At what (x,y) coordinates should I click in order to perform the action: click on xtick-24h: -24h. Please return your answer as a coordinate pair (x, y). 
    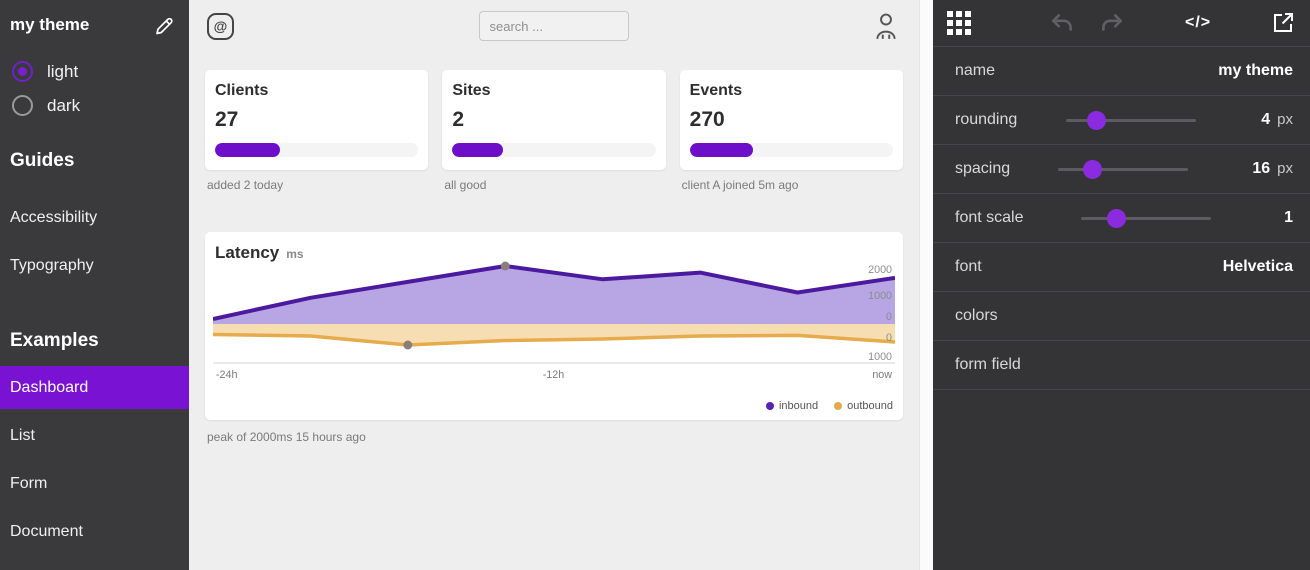
    Looking at the image, I should click on (227, 375).